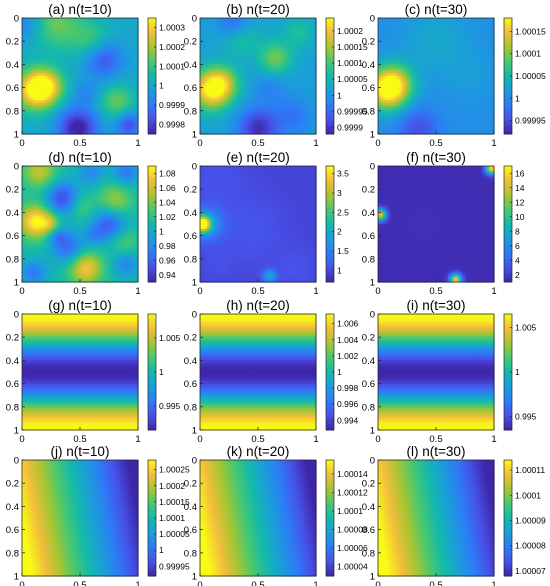 The image size is (550, 586). I want to click on colorbar-frame, so click(152, 76).